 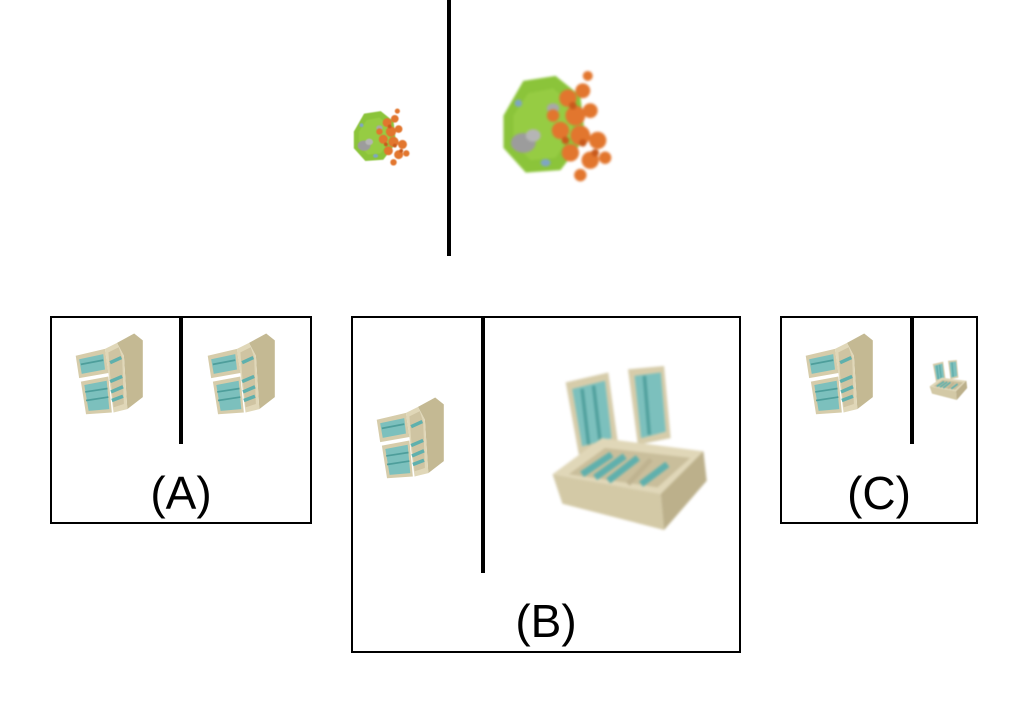 What do you see at coordinates (181, 493) in the screenshot?
I see `option-label: (A)` at bounding box center [181, 493].